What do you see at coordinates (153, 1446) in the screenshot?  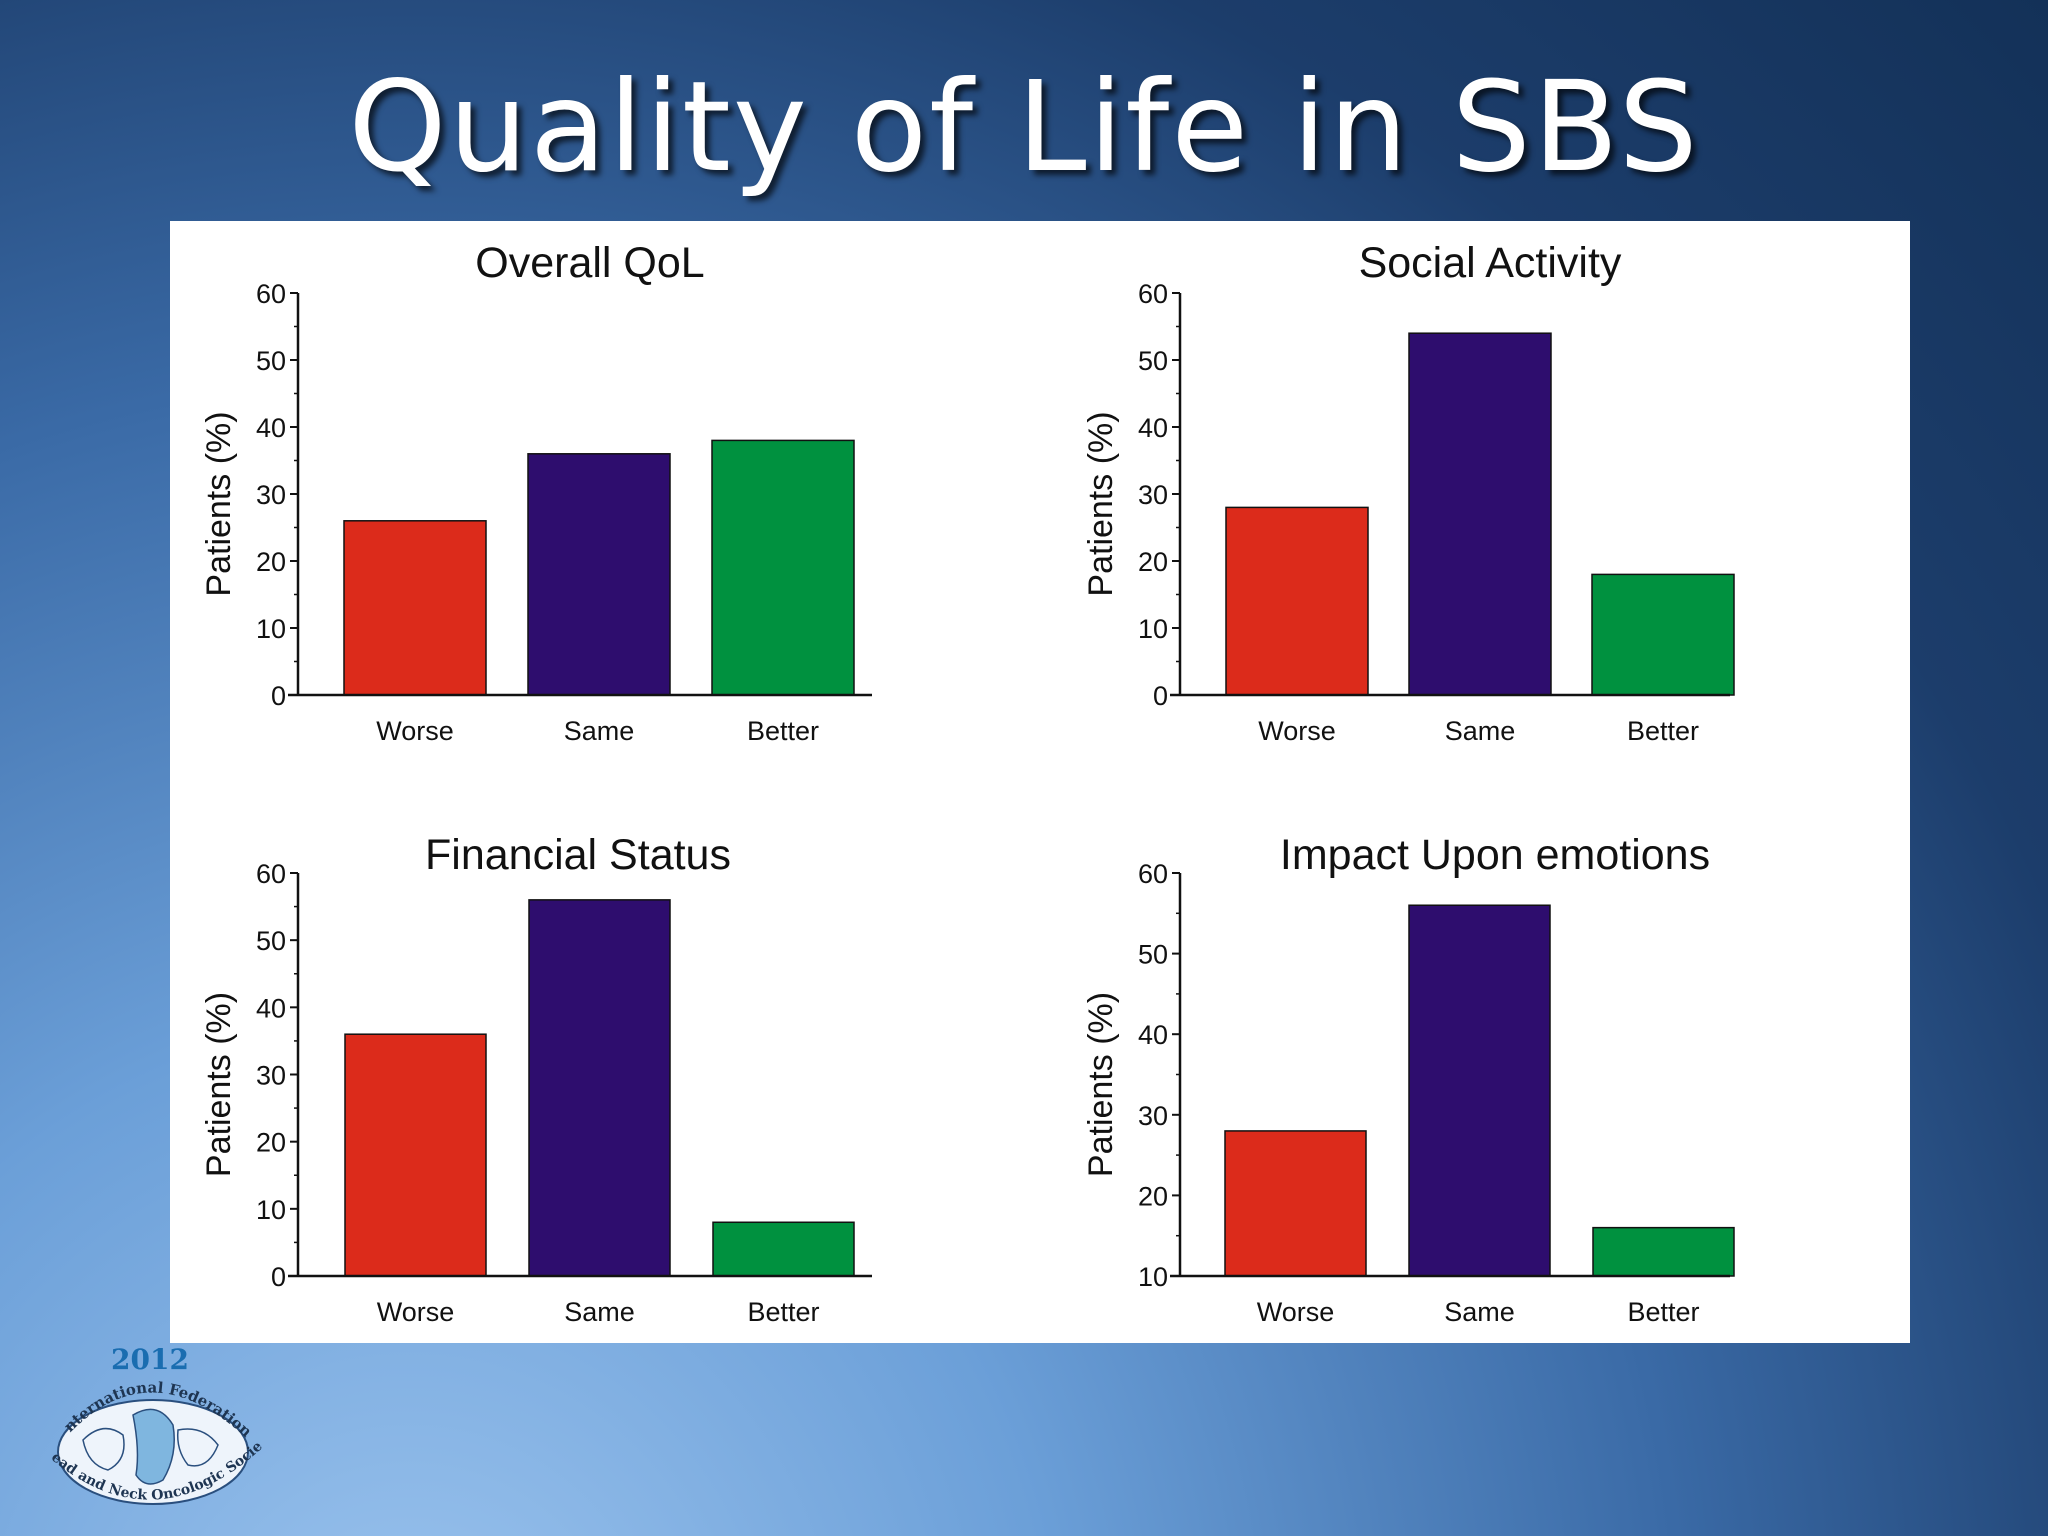 I see `logo-head-figure` at bounding box center [153, 1446].